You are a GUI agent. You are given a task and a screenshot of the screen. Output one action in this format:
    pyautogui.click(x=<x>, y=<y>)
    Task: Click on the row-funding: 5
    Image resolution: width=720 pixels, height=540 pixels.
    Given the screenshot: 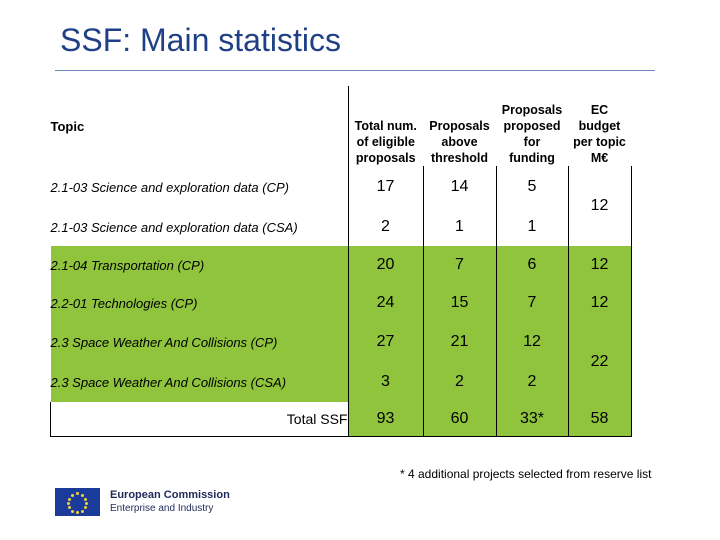 What is the action you would take?
    pyautogui.click(x=532, y=187)
    